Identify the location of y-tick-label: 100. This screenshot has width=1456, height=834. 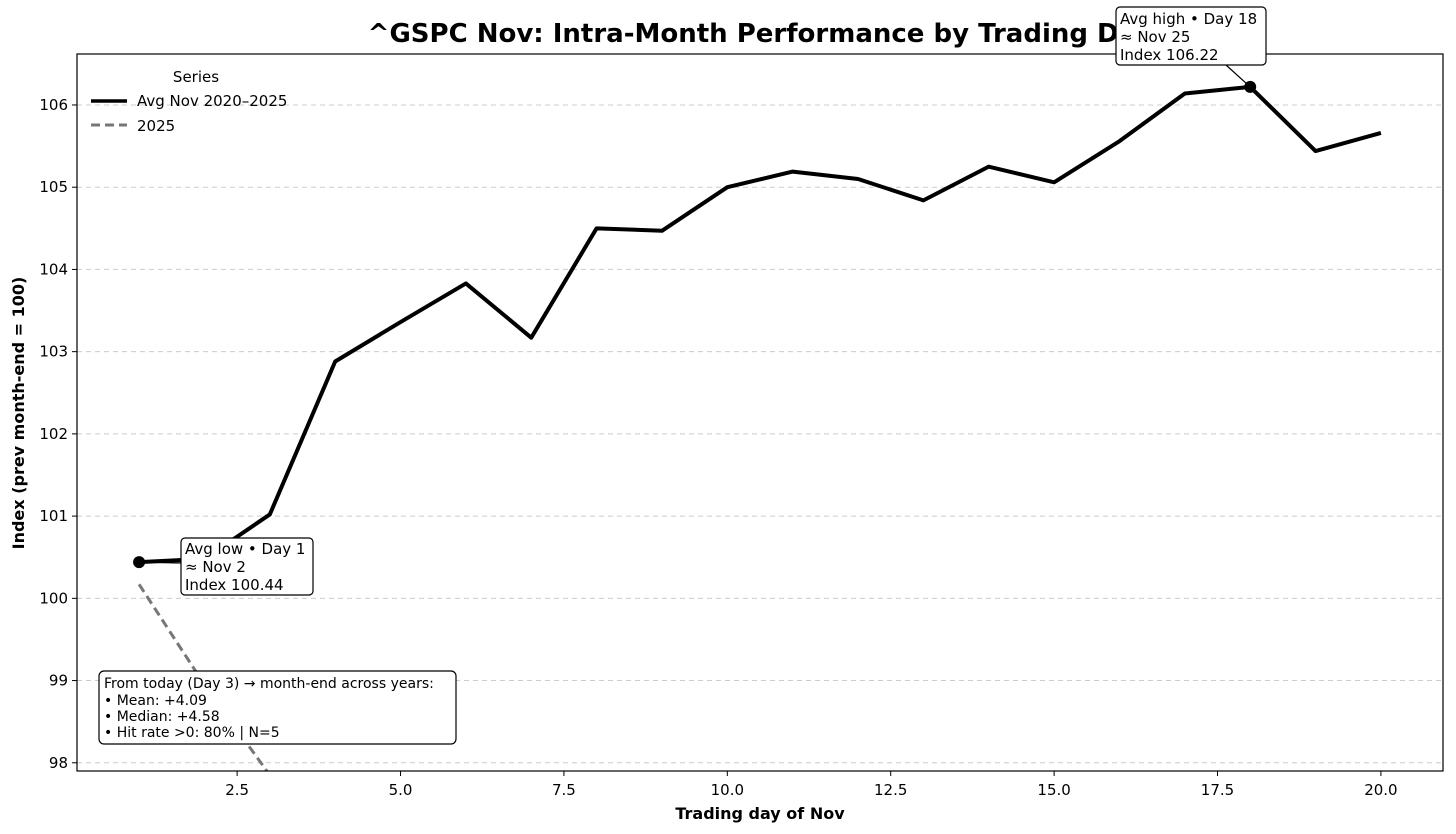
(53, 598).